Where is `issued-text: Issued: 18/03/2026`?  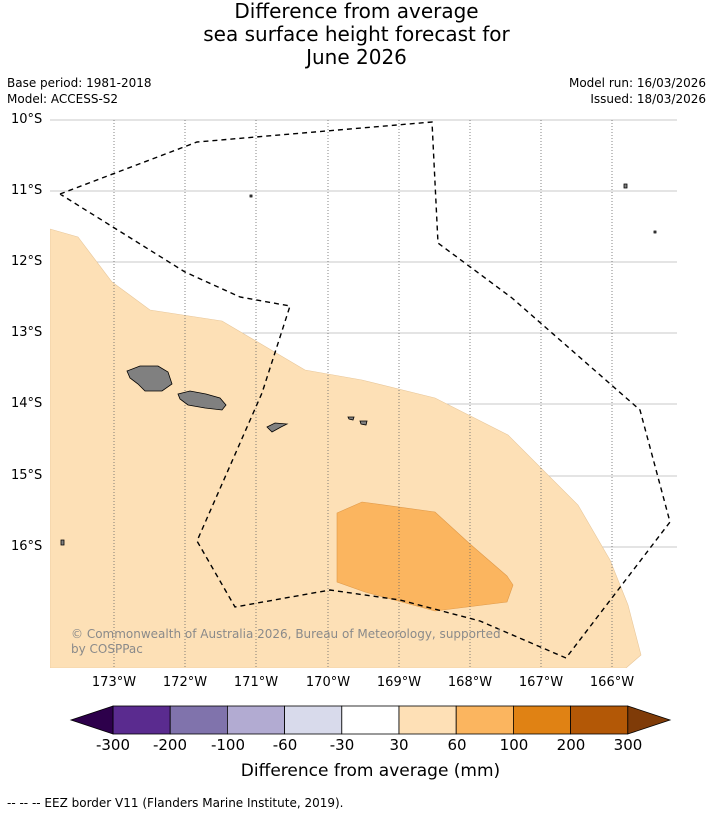 issued-text: Issued: 18/03/2026 is located at coordinates (648, 99).